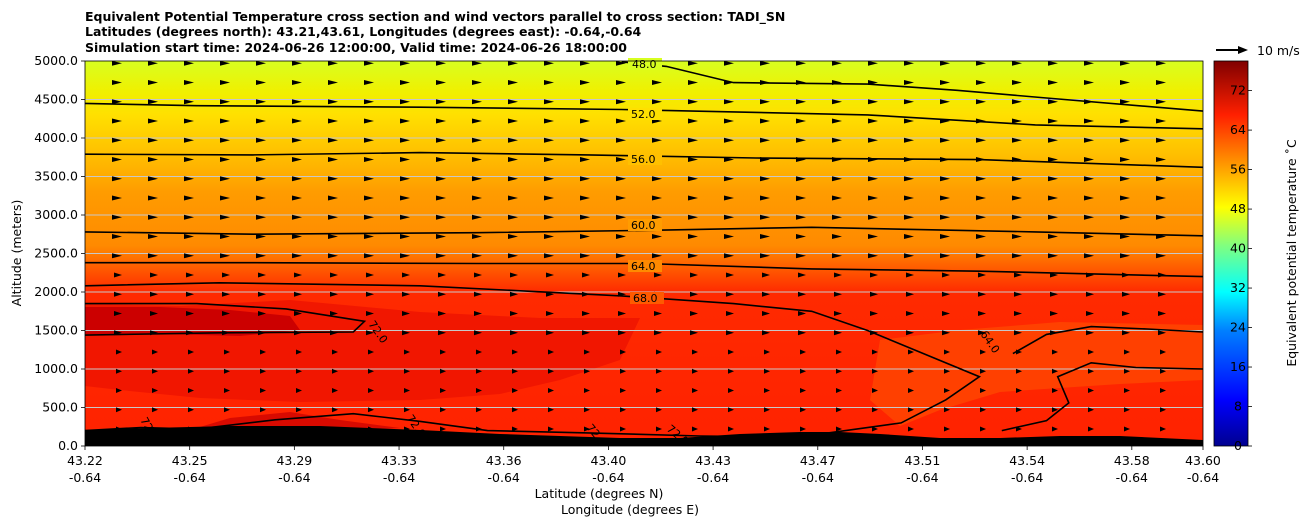 This screenshot has height=526, width=1308. What do you see at coordinates (56, 291) in the screenshot?
I see `y-tick-label: 2000.0` at bounding box center [56, 291].